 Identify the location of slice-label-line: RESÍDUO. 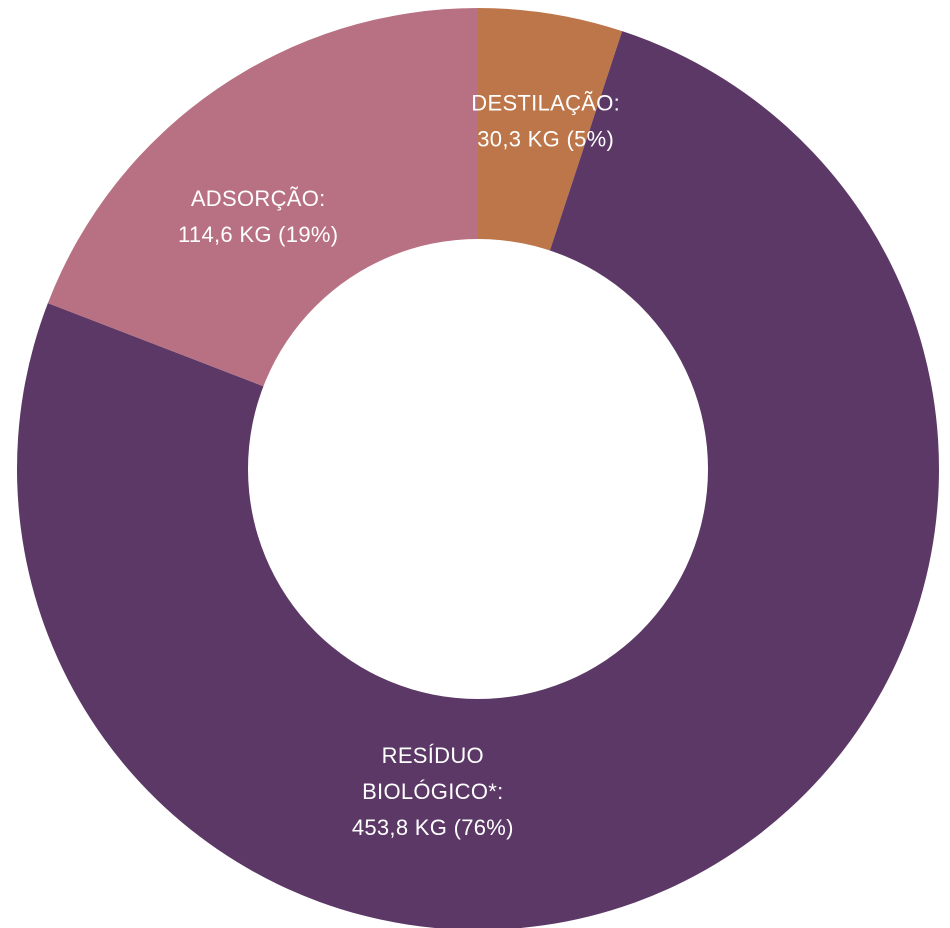
(433, 755).